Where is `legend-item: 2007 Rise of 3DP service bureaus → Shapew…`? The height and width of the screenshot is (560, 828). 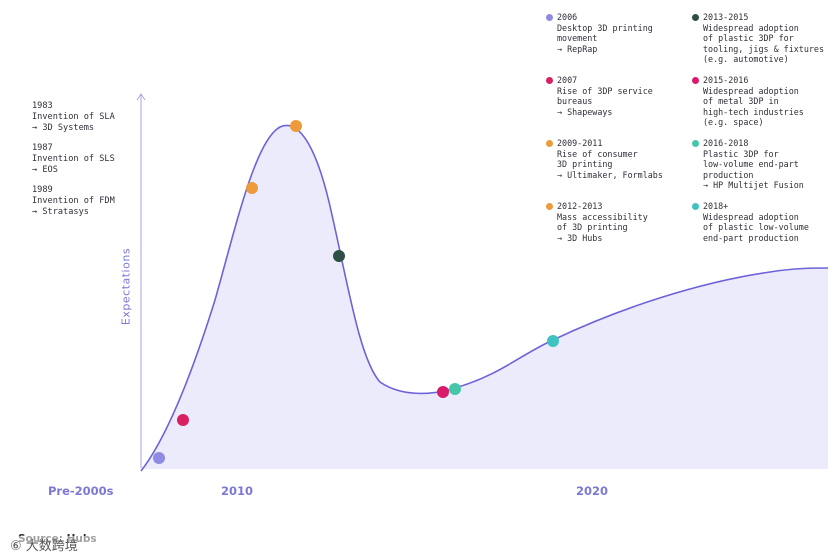 legend-item: 2007 Rise of 3DP service bureaus → Shapew… is located at coordinates (616, 96).